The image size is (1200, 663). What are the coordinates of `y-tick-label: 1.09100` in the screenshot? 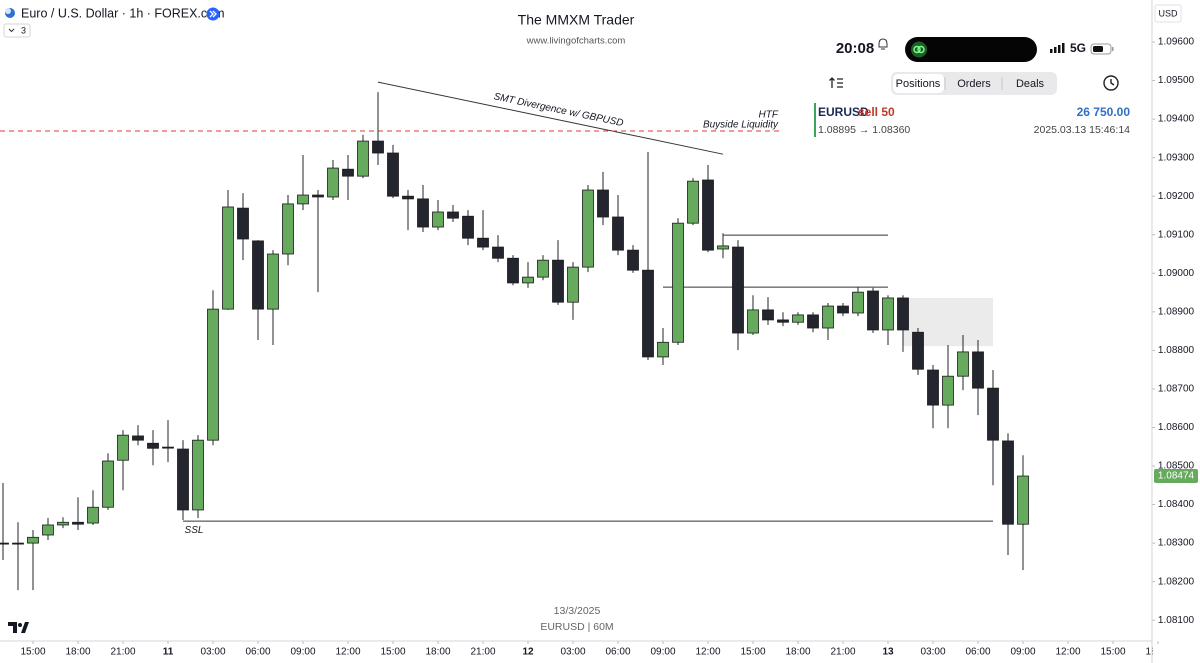 It's located at (1176, 234).